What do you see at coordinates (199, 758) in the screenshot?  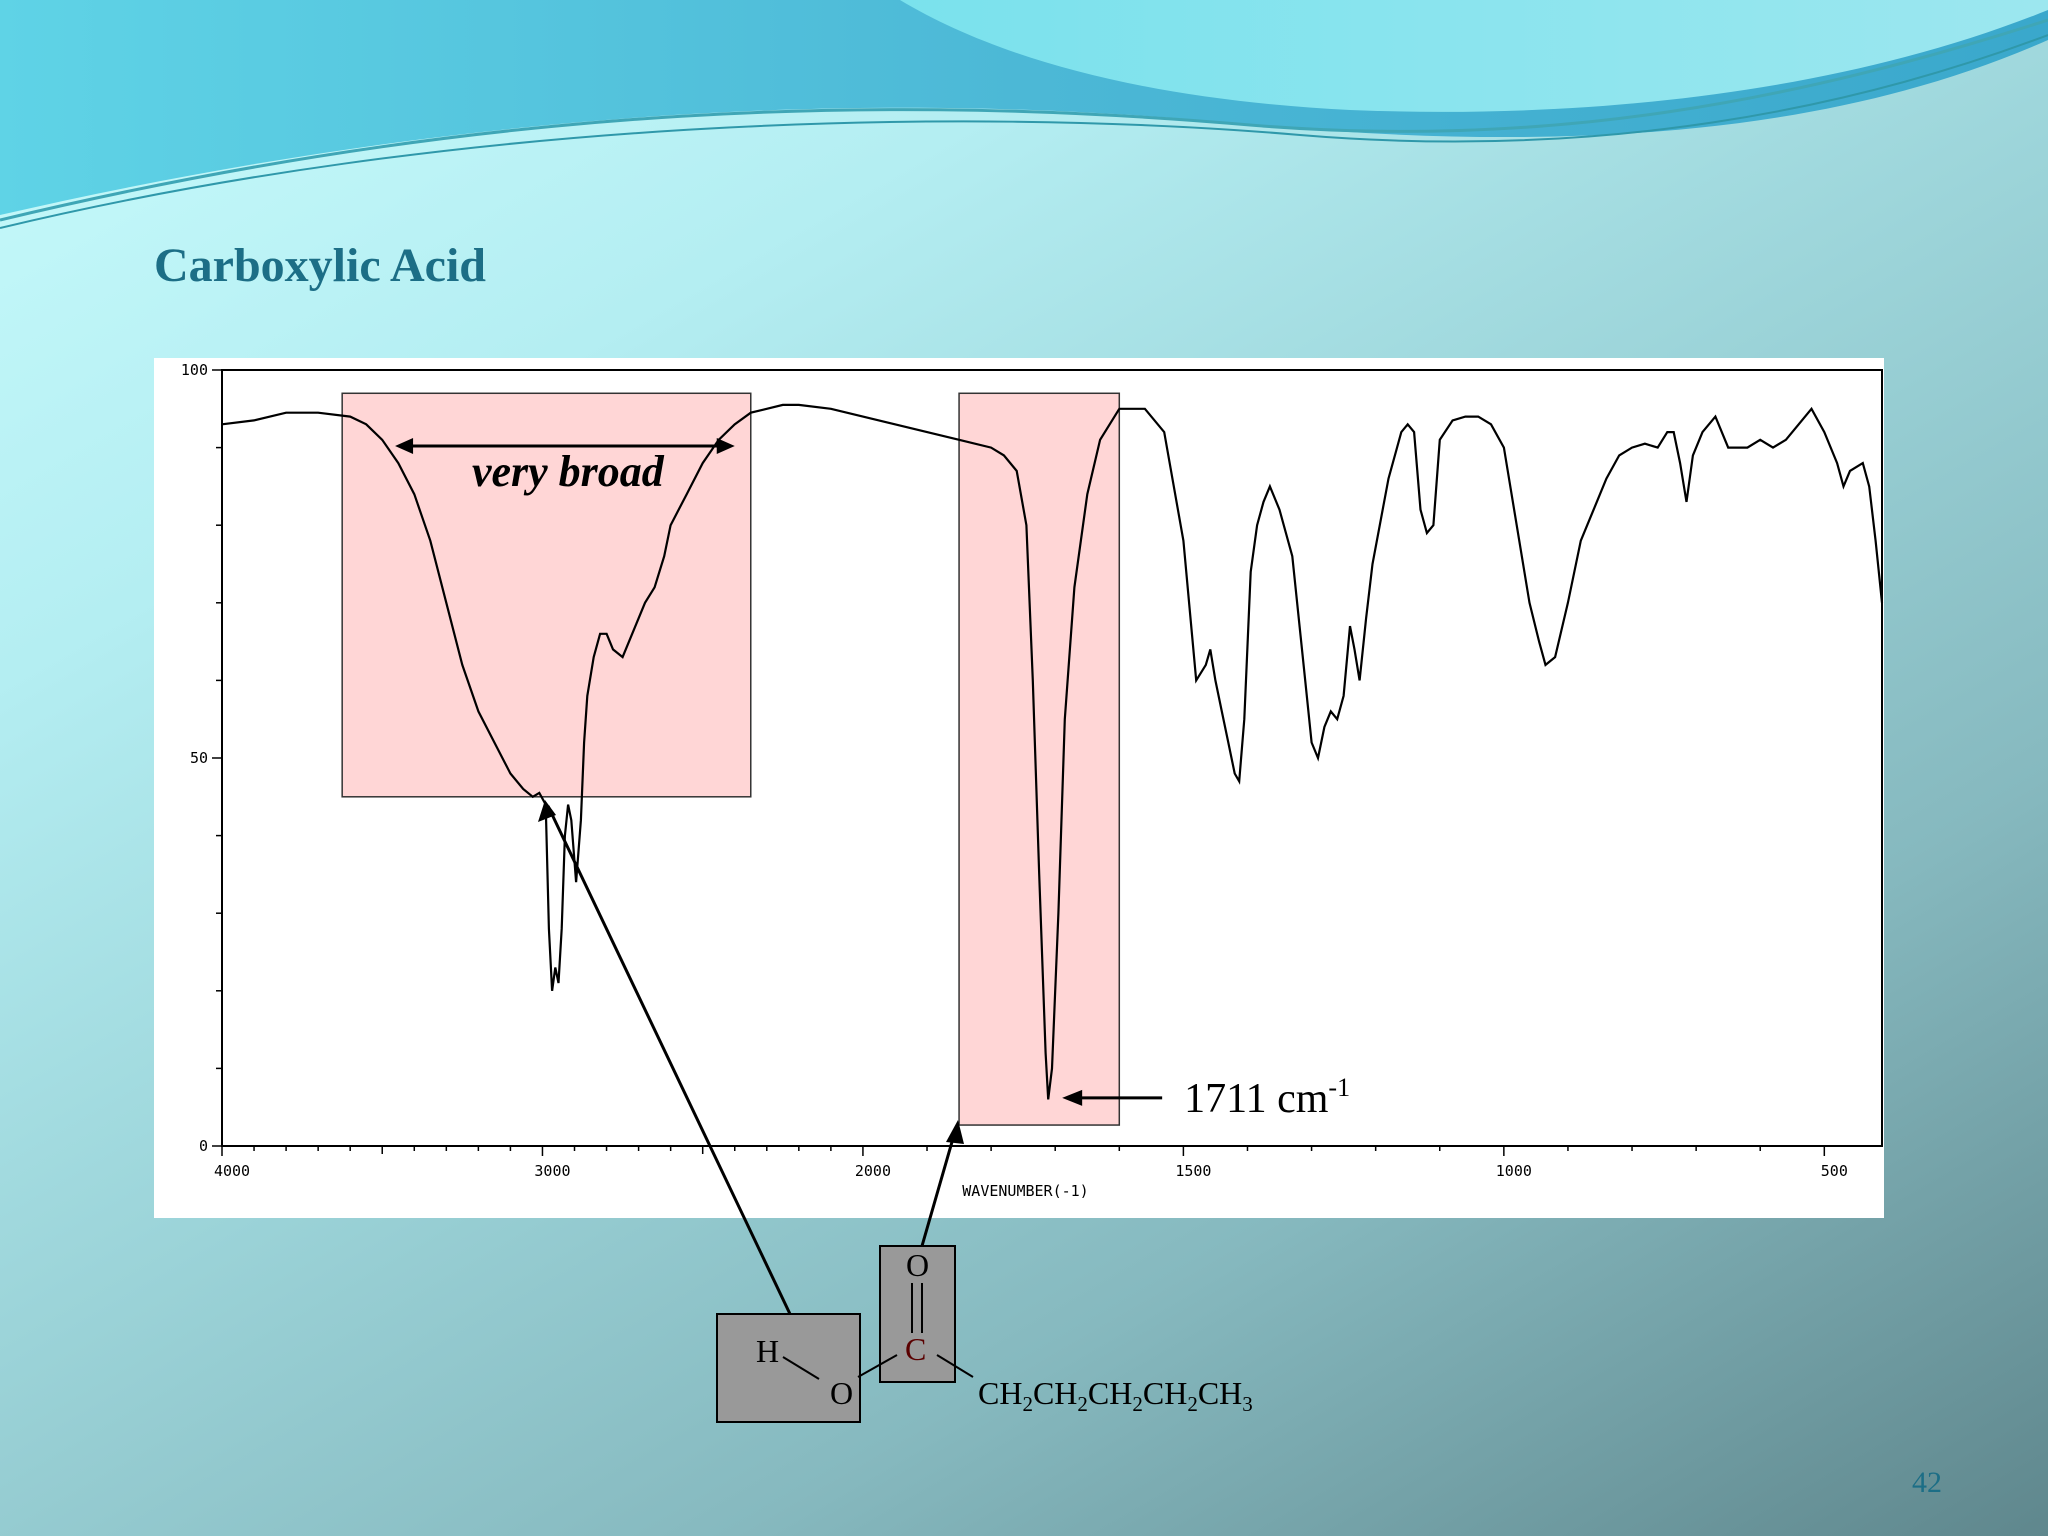 I see `y-tick-label: 50` at bounding box center [199, 758].